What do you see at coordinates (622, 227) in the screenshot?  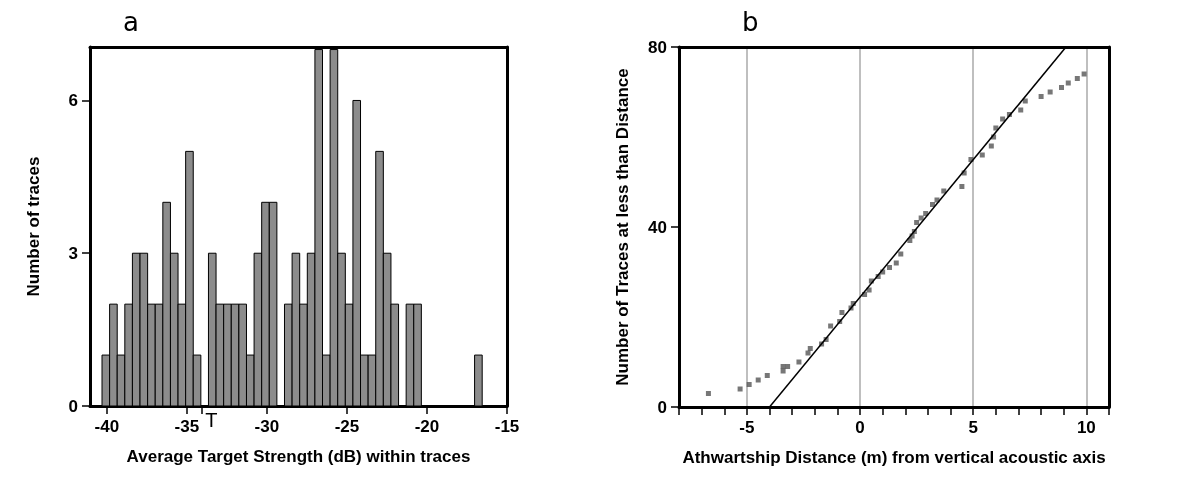 I see `y-axis-title: Number of Traces at less than Distance` at bounding box center [622, 227].